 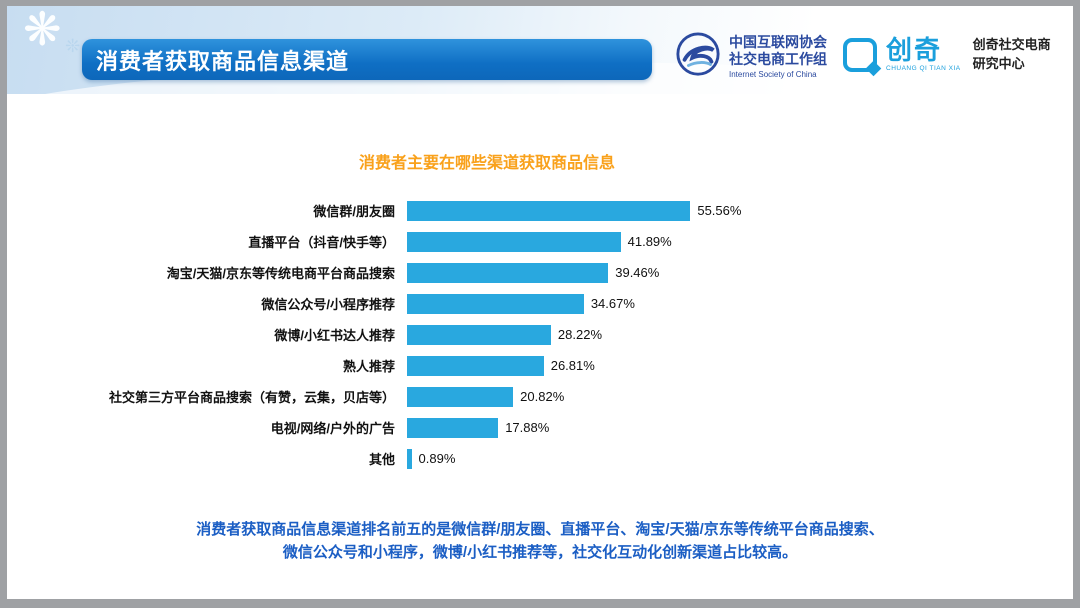 I want to click on bar-value-label: 39.46%, so click(x=637, y=272).